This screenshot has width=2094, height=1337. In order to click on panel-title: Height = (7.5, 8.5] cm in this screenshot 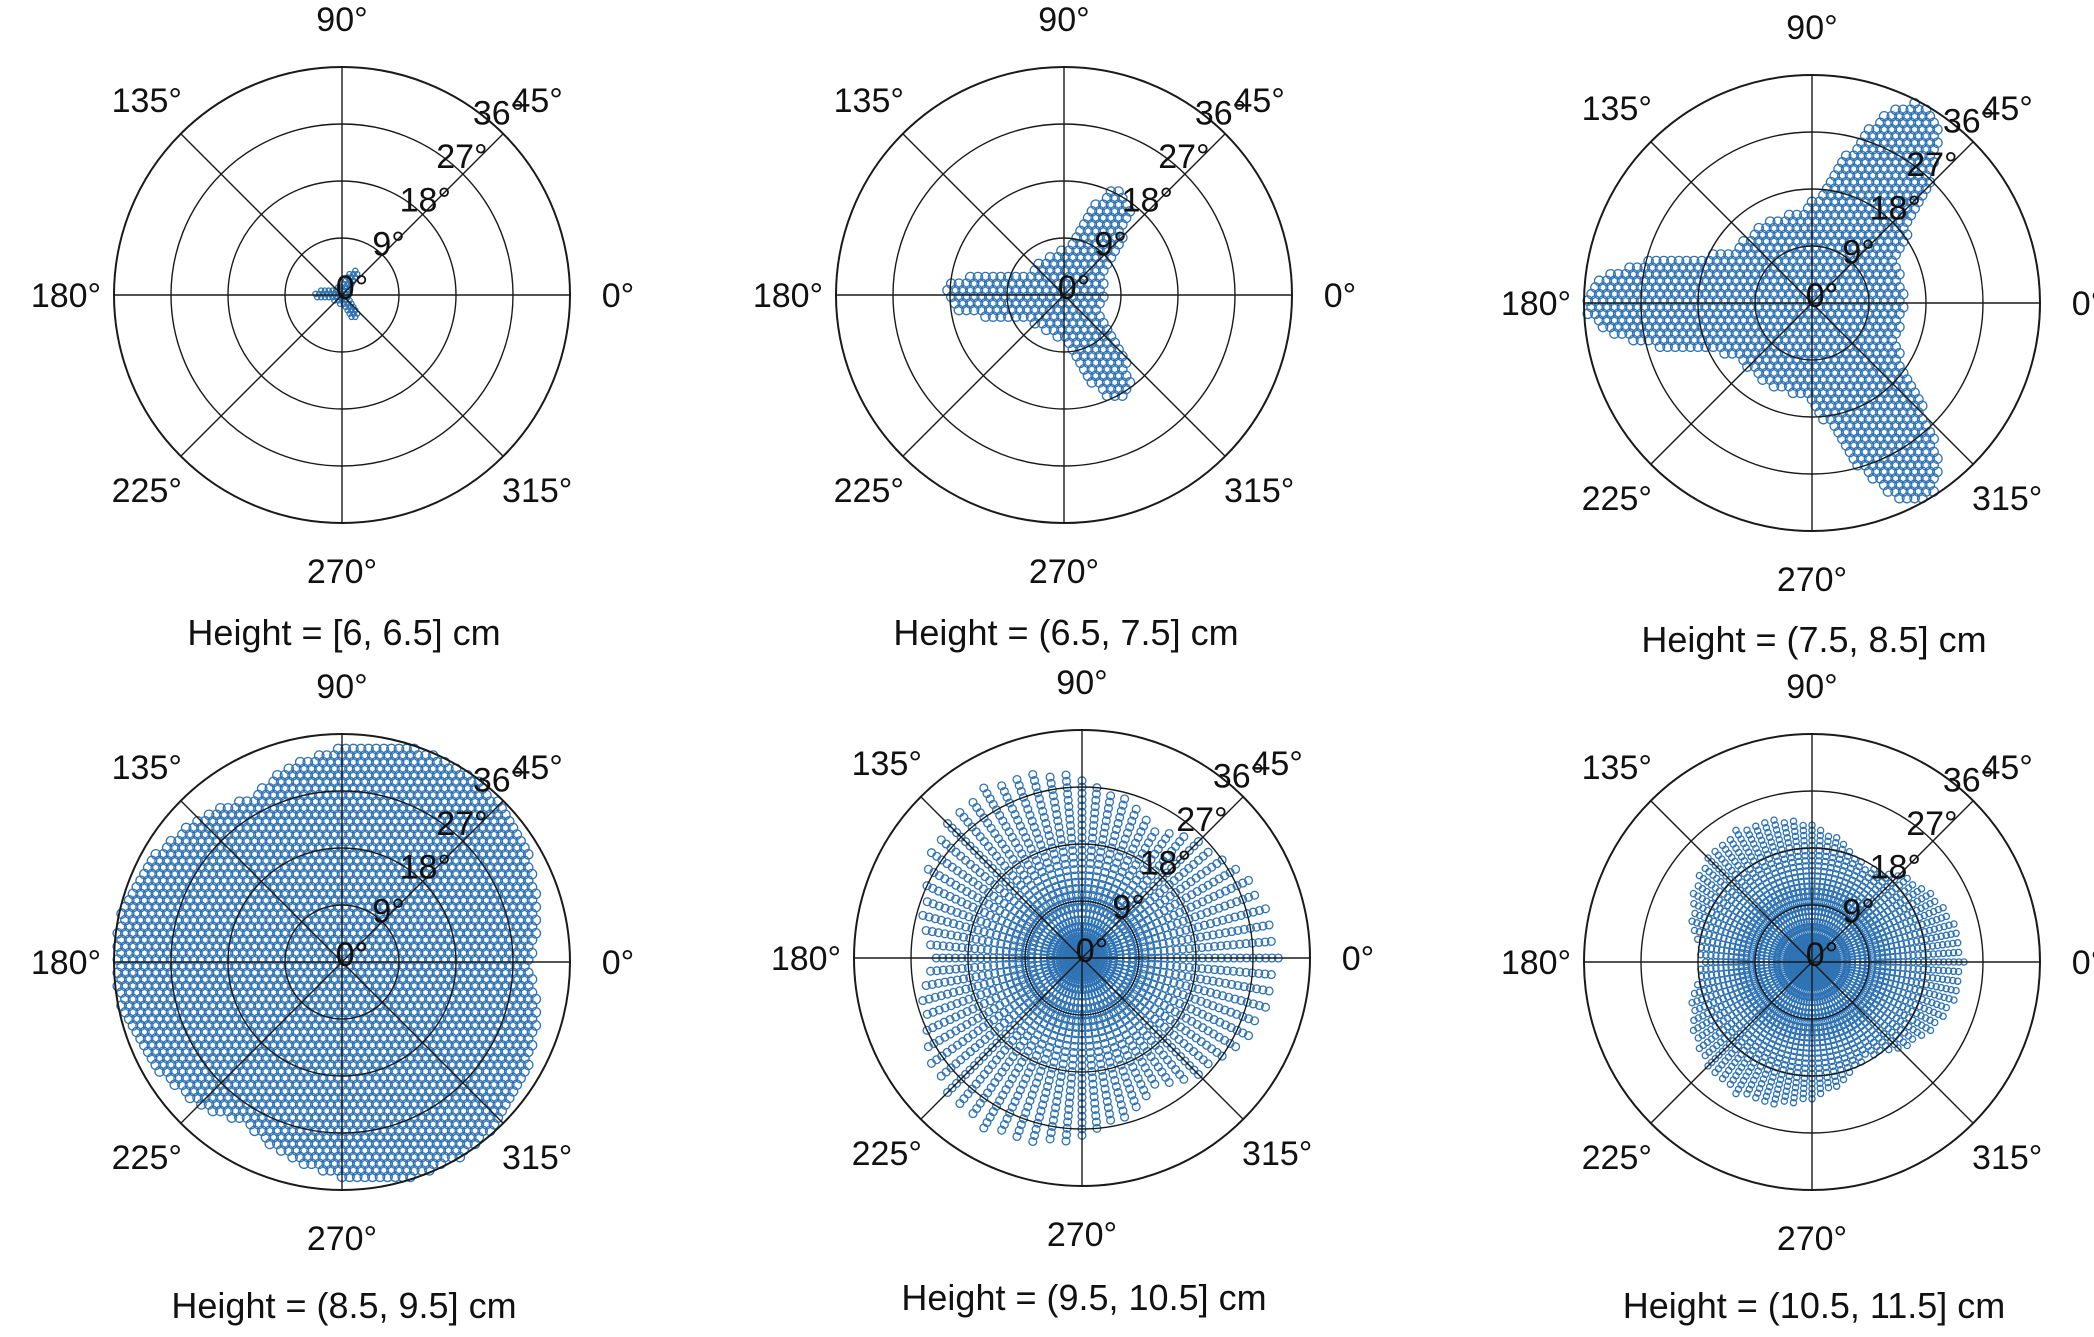, I will do `click(1813, 639)`.